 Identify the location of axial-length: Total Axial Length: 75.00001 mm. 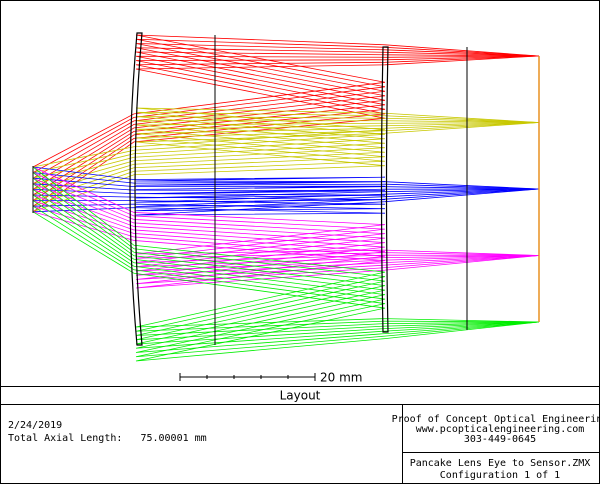
(107, 438).